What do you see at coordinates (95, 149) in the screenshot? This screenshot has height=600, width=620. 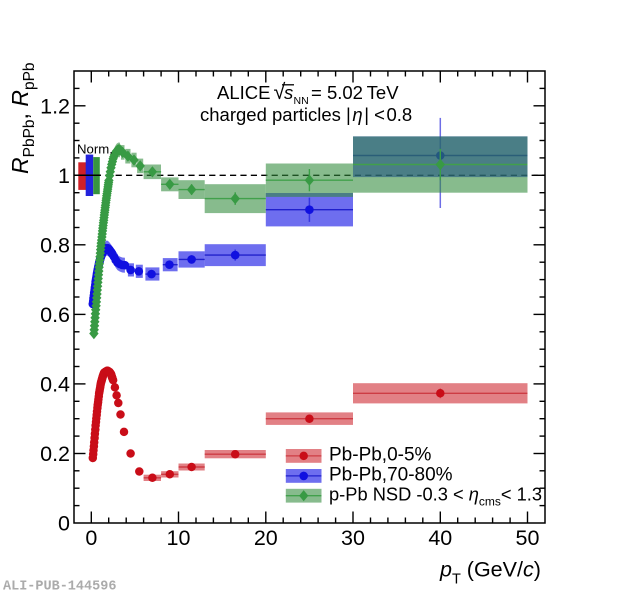 I see `svg-text: Norm.` at bounding box center [95, 149].